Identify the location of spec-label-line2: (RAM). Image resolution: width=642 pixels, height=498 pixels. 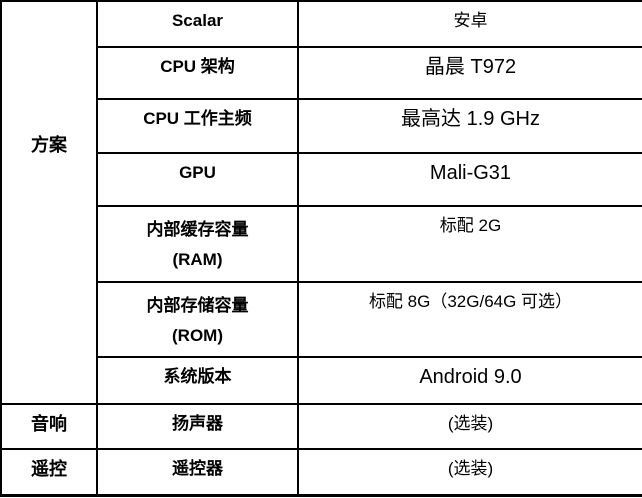
(197, 259).